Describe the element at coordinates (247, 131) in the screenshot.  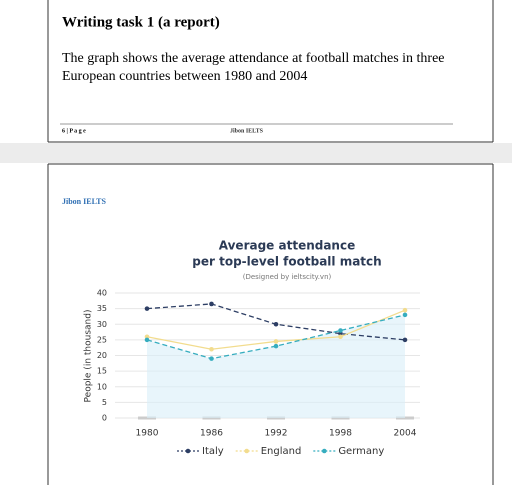
I see `footer-brand: Jibon IELTS` at that location.